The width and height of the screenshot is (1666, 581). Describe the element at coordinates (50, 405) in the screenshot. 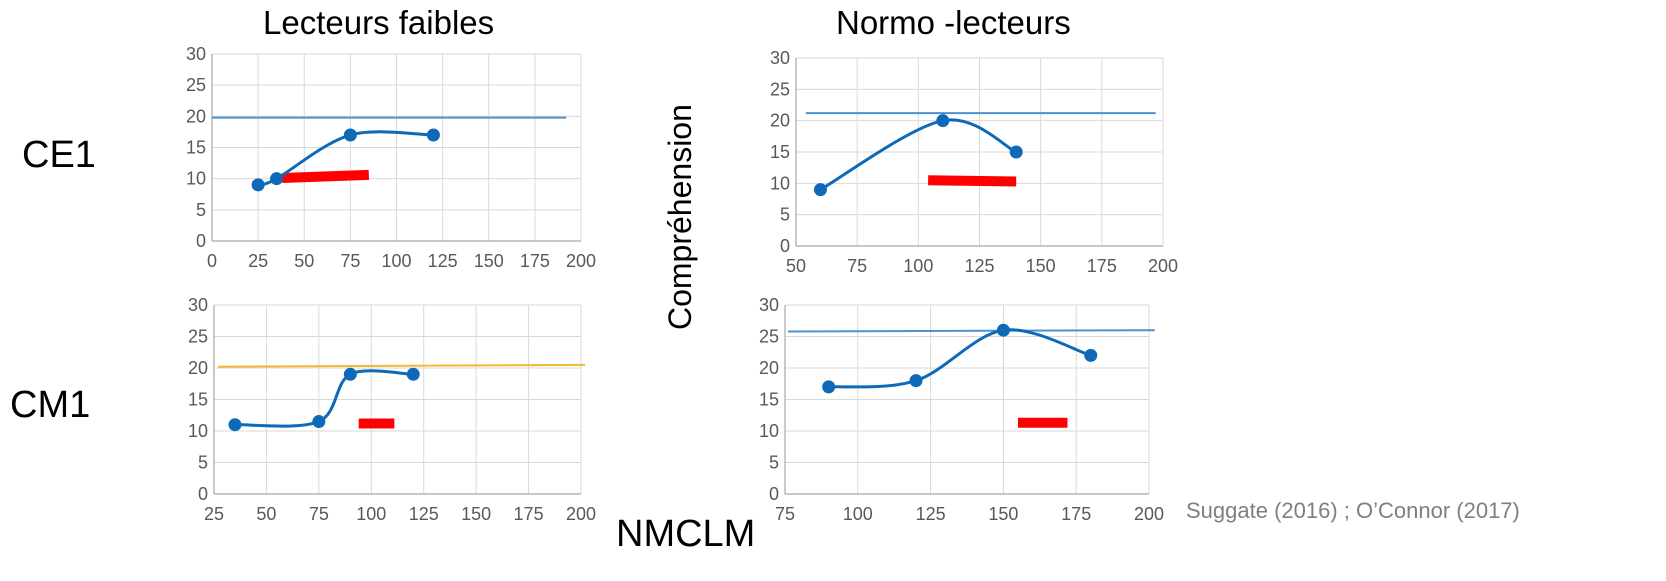

I see `row-label-cm1: CM1` at that location.